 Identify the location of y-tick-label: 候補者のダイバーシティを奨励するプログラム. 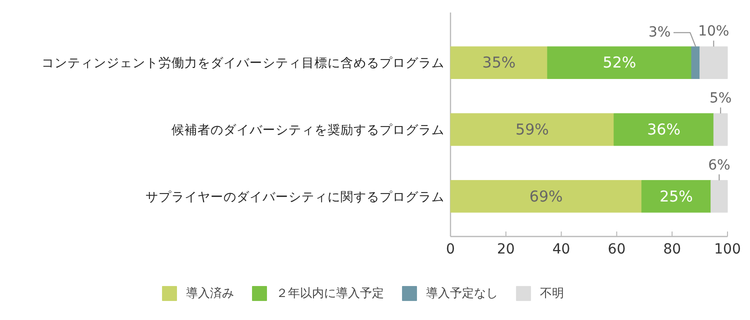
(308, 130).